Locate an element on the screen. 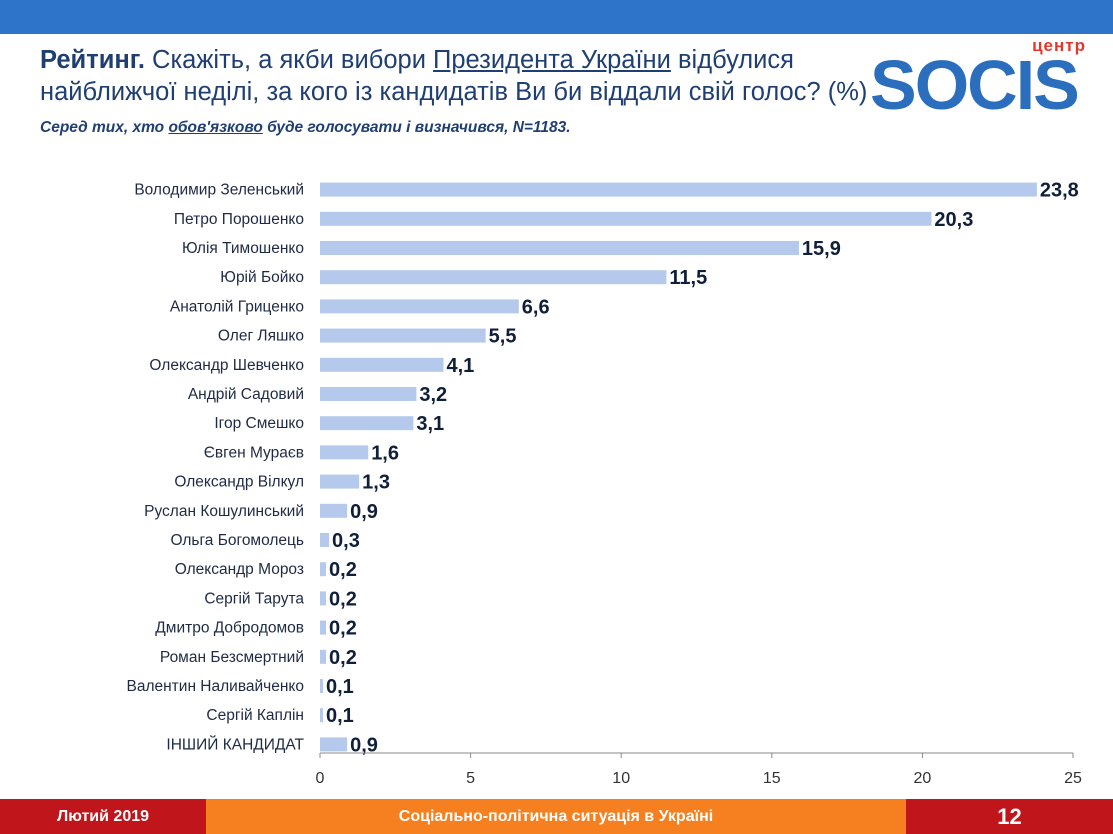 Image resolution: width=1113 pixels, height=834 pixels. category-label: Сергій Каплін is located at coordinates (255, 715).